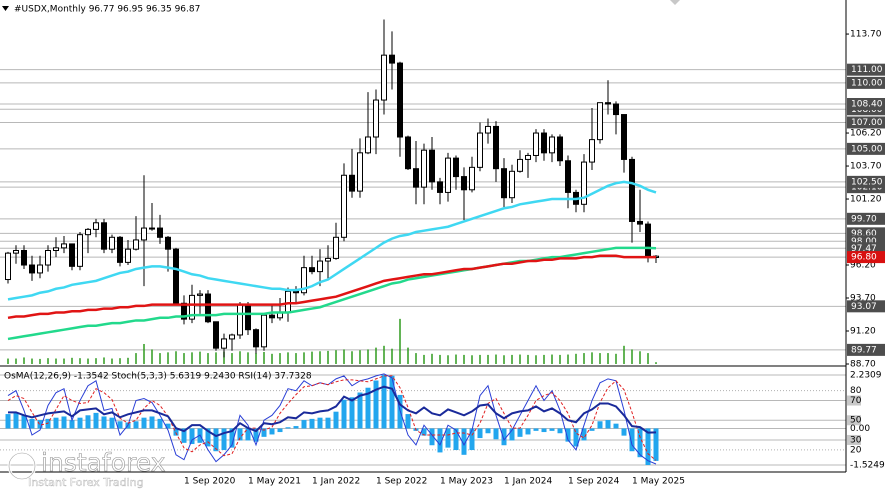 This screenshot has height=491, width=886. What do you see at coordinates (675, 2) in the screenshot?
I see `shift-marker` at bounding box center [675, 2].